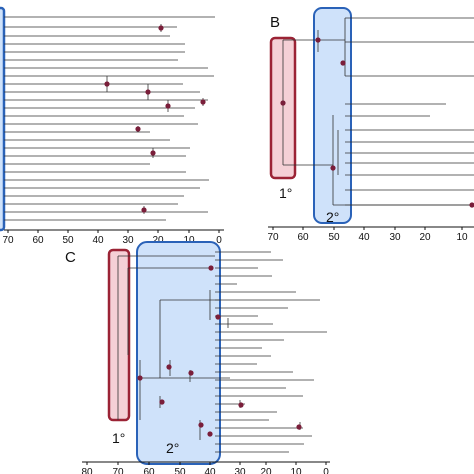  What do you see at coordinates (112, 238) in the screenshot?
I see `panel-a-ticks: 70 60 50 40 30 20 10 0` at bounding box center [112, 238].